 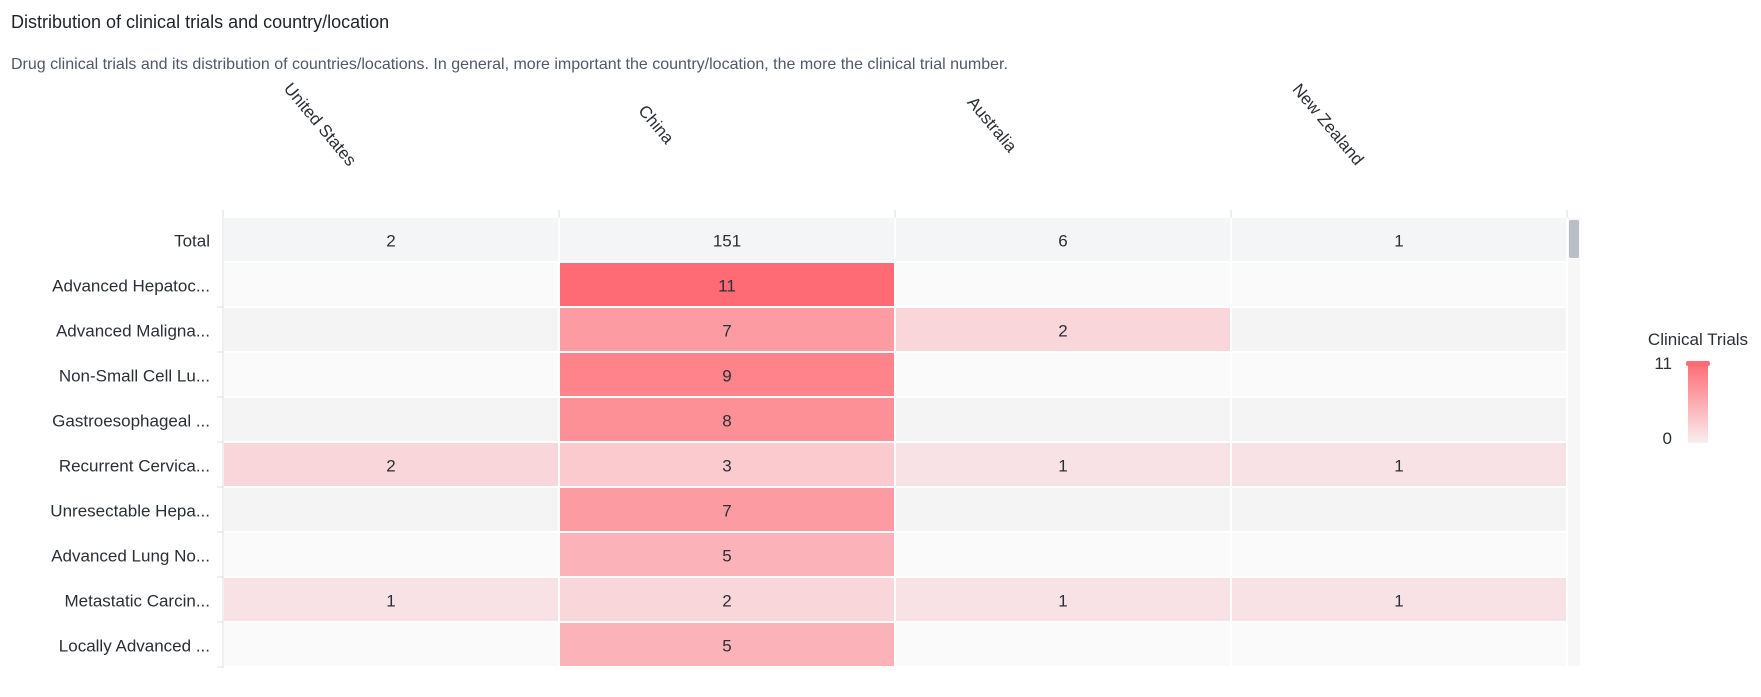 What do you see at coordinates (727, 241) in the screenshot?
I see `total-cell-value: 151` at bounding box center [727, 241].